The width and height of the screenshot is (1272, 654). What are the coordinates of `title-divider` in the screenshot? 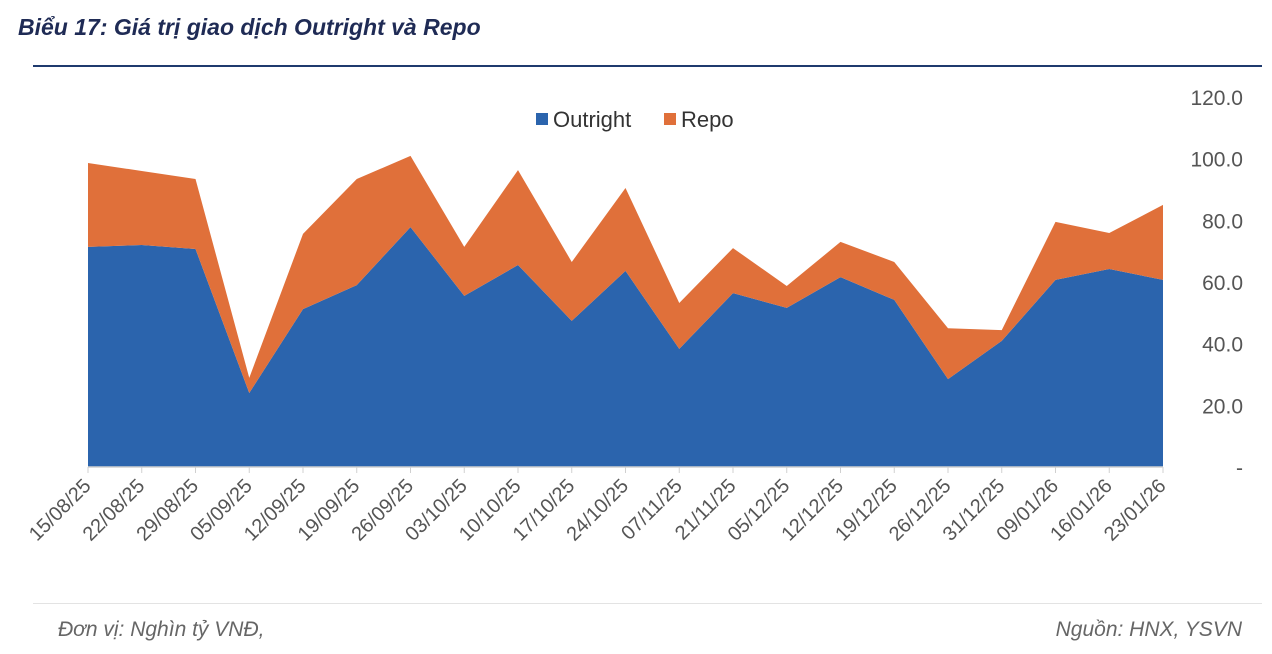 It's located at (647, 66).